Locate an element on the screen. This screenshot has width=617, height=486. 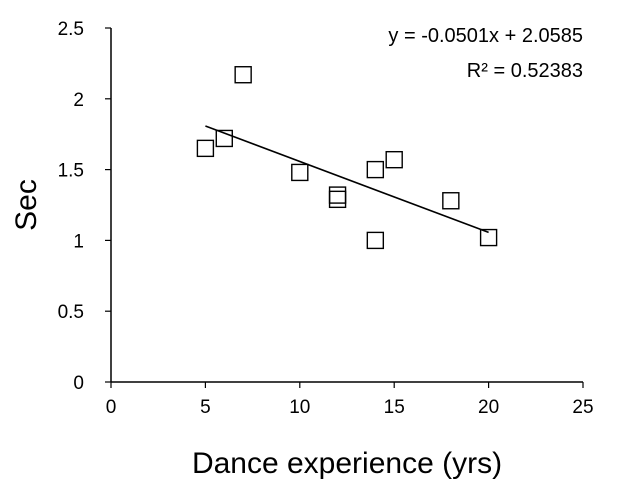
y-tick-label: 1.5 is located at coordinates (71, 171).